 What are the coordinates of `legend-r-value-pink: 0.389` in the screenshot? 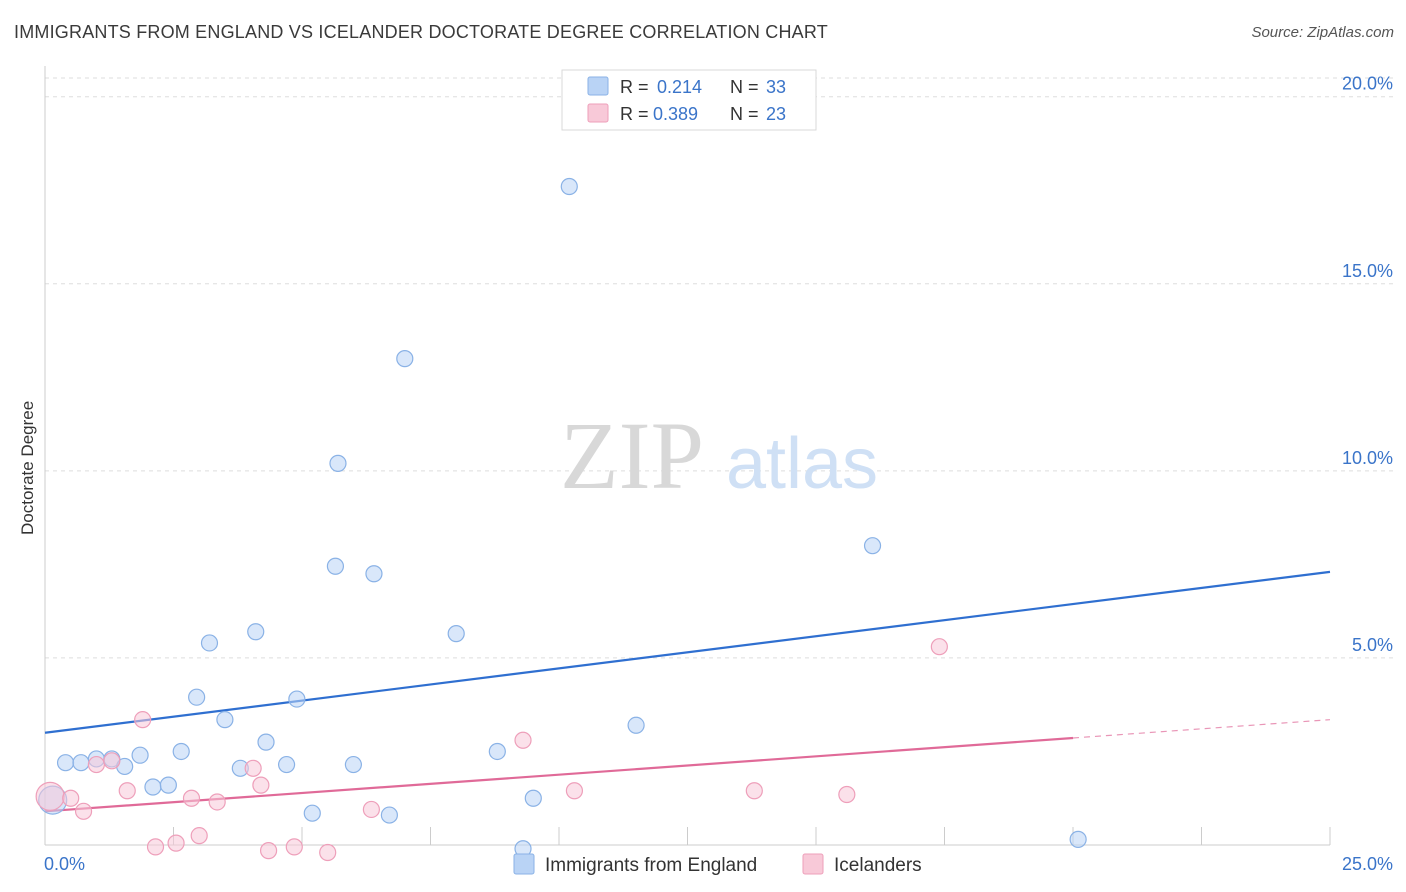 It's located at (675, 114).